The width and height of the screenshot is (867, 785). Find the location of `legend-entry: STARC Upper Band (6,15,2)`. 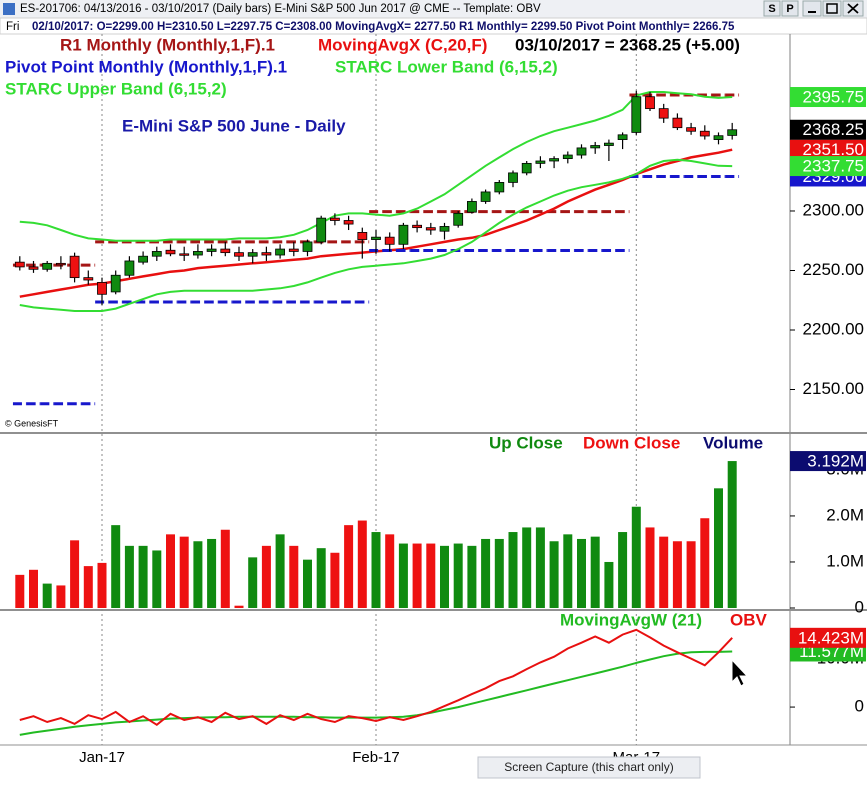

legend-entry: STARC Upper Band (6,15,2) is located at coordinates (116, 88).